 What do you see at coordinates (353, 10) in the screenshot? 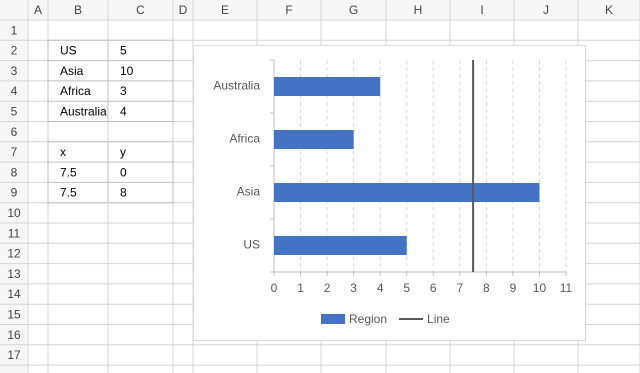
I see `column-header: G` at bounding box center [353, 10].